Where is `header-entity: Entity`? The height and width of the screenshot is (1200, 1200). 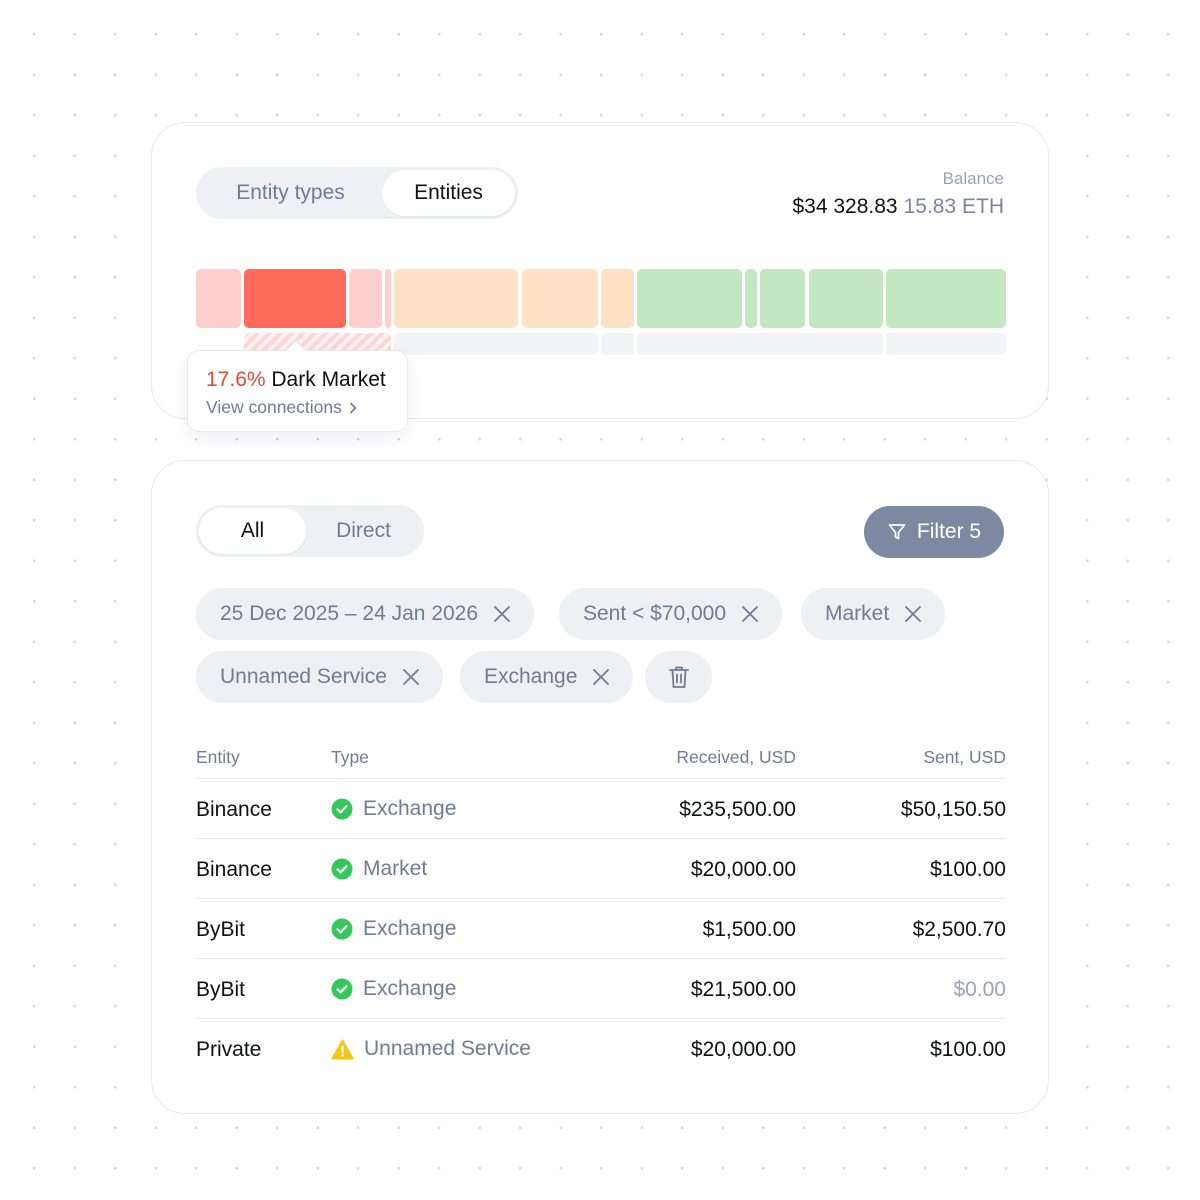 header-entity: Entity is located at coordinates (218, 757).